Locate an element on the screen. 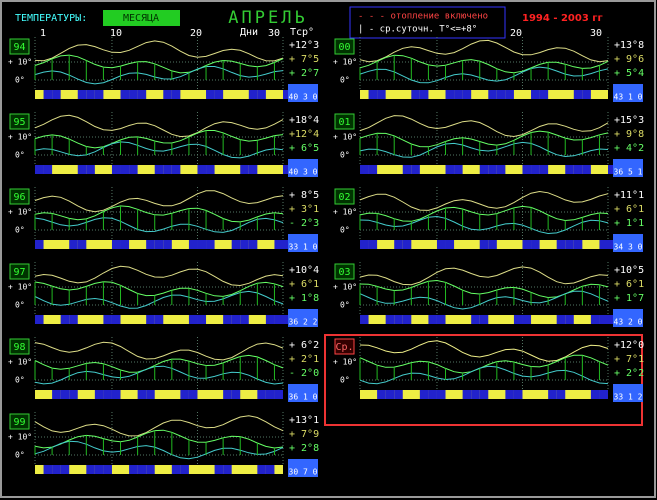  min-value: + 2°2 is located at coordinates (629, 373).